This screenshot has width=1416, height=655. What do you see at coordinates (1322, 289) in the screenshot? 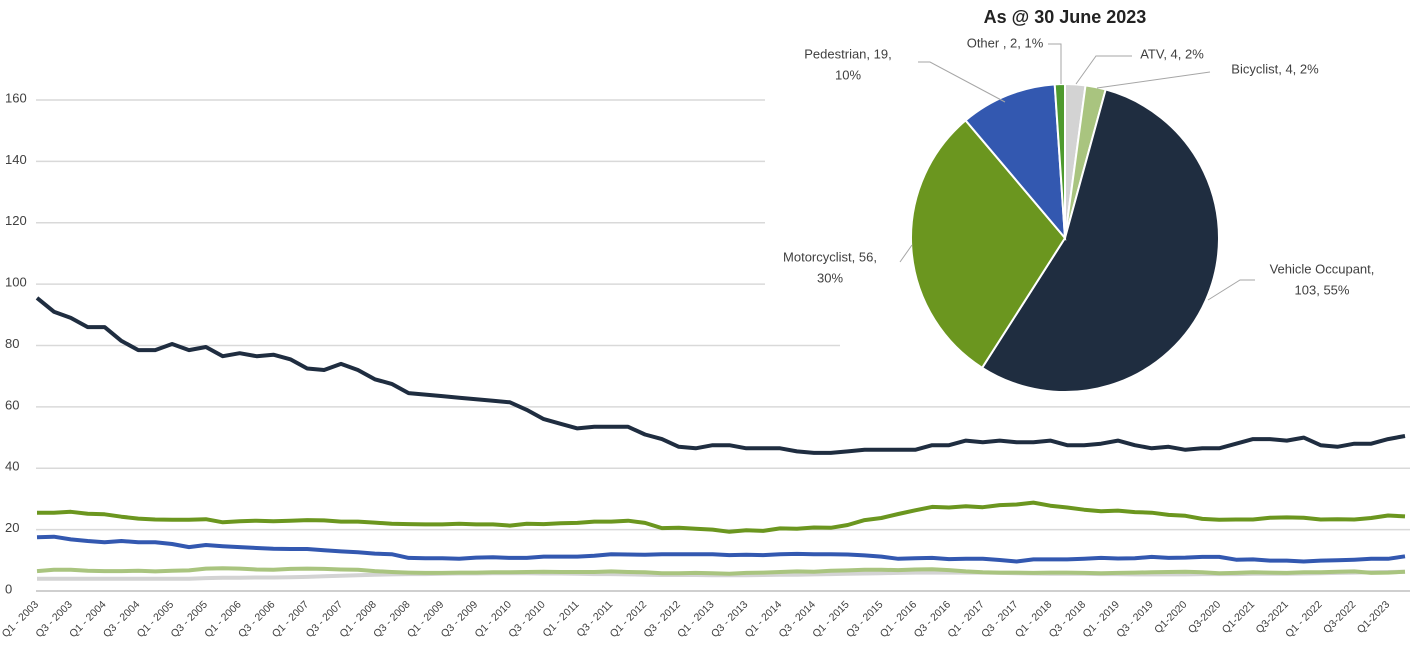
I see `pie-label: 103, 55%` at bounding box center [1322, 289].